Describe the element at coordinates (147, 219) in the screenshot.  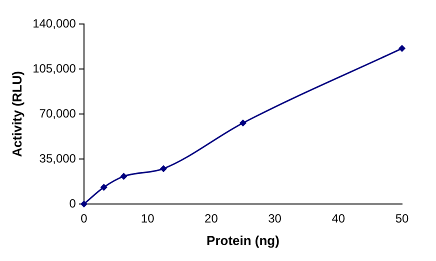
I see `x-tick-label: 10` at that location.